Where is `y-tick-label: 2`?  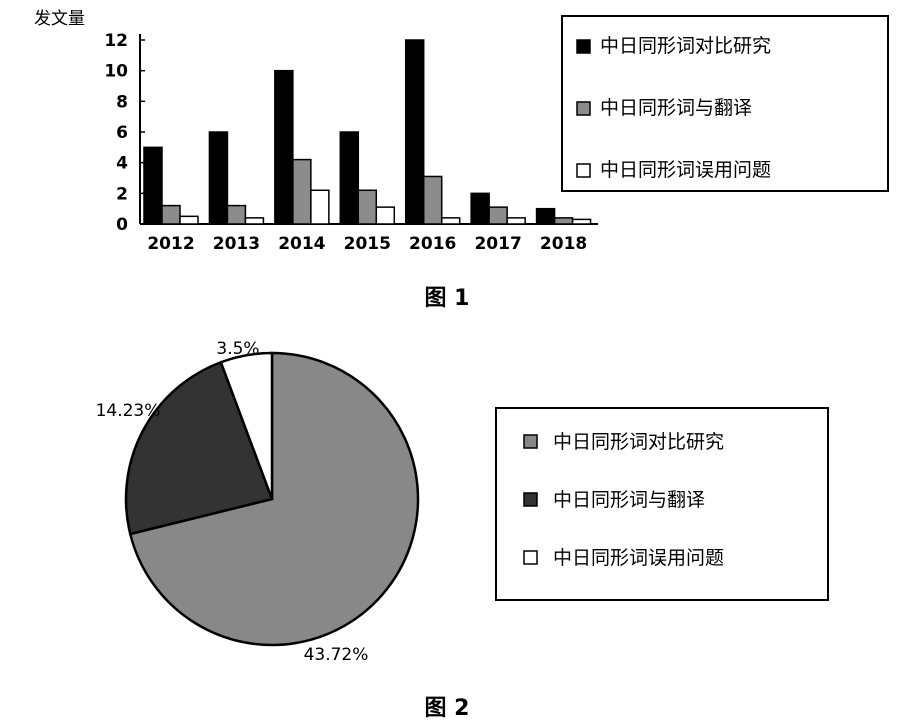 y-tick-label: 2 is located at coordinates (122, 194).